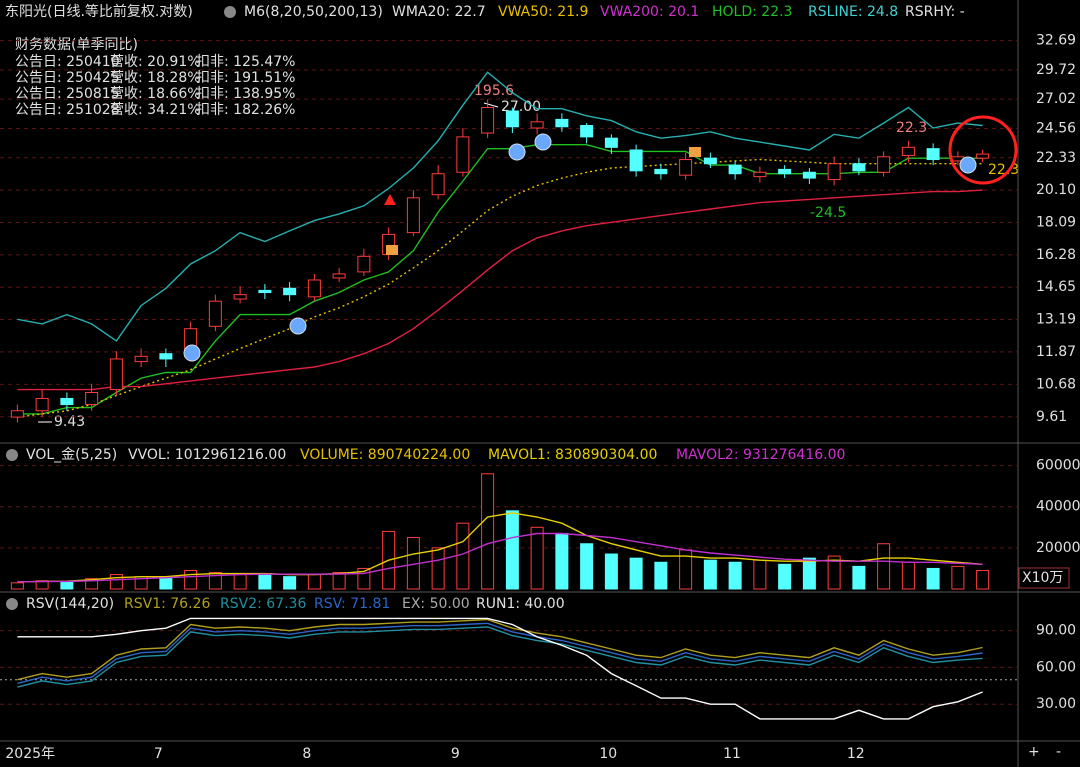 This screenshot has height=767, width=1080. I want to click on y-tick-label: 10.68, so click(1056, 384).